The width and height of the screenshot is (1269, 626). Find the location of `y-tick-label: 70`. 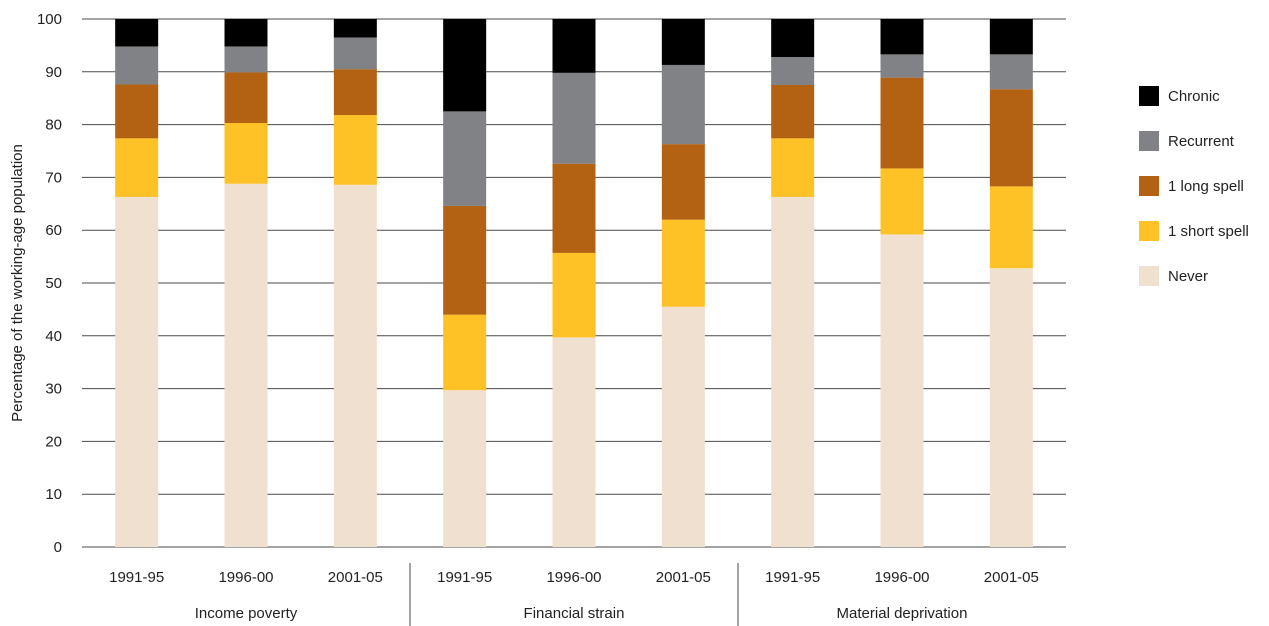

y-tick-label: 70 is located at coordinates (53, 177).